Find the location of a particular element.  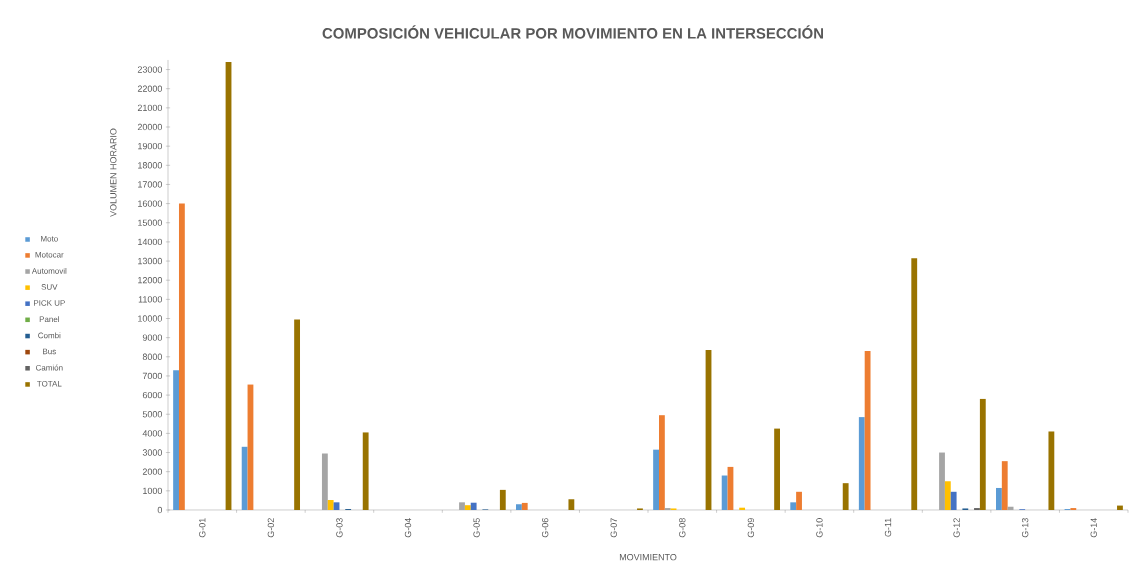

y-tick-label: 2000 is located at coordinates (152, 471).